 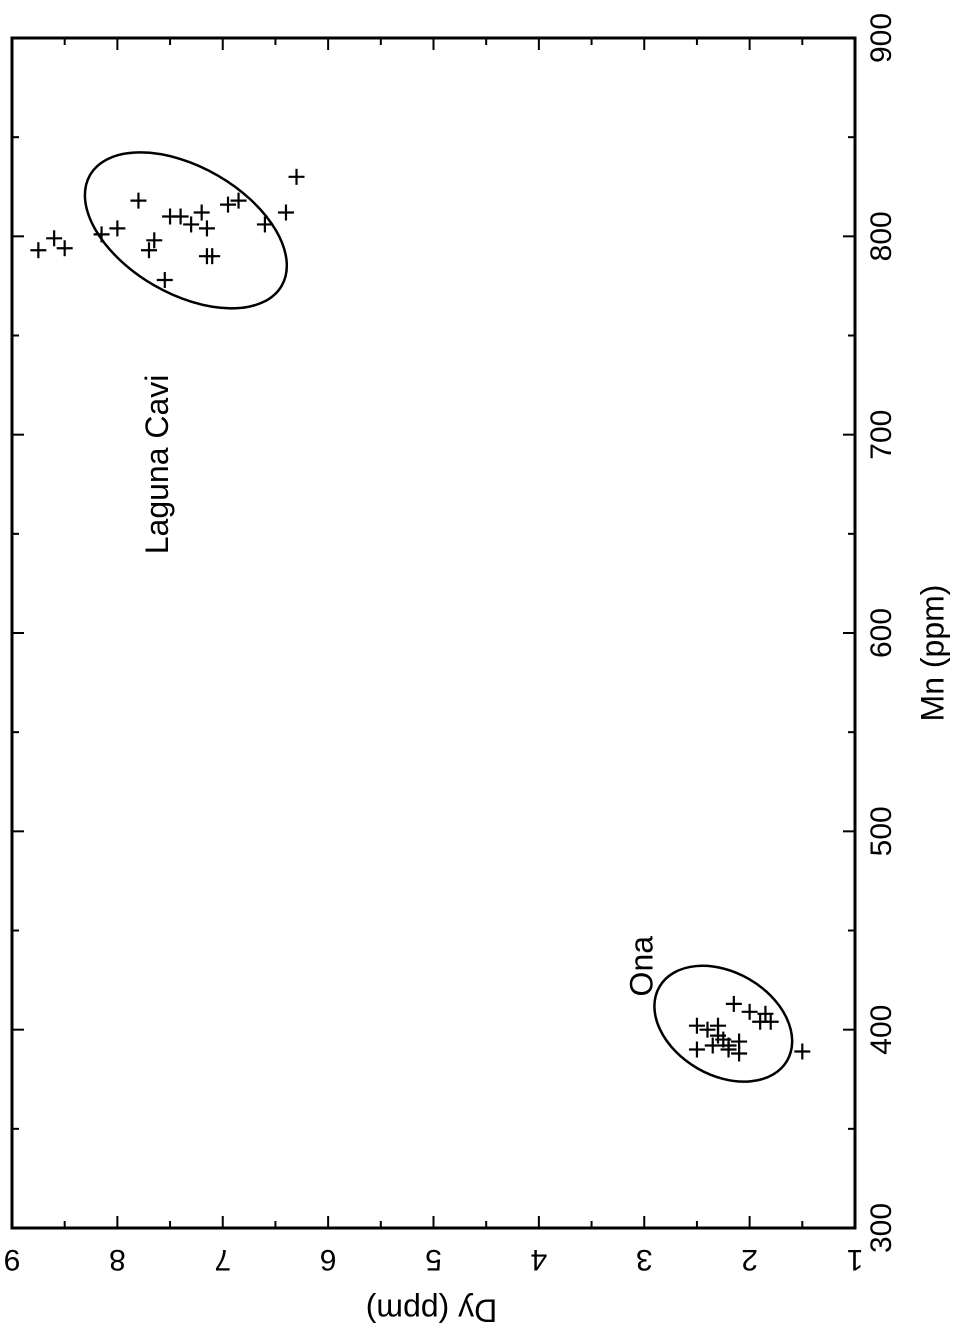 What do you see at coordinates (328, 1259) in the screenshot?
I see `dy-tick-label: 6` at bounding box center [328, 1259].